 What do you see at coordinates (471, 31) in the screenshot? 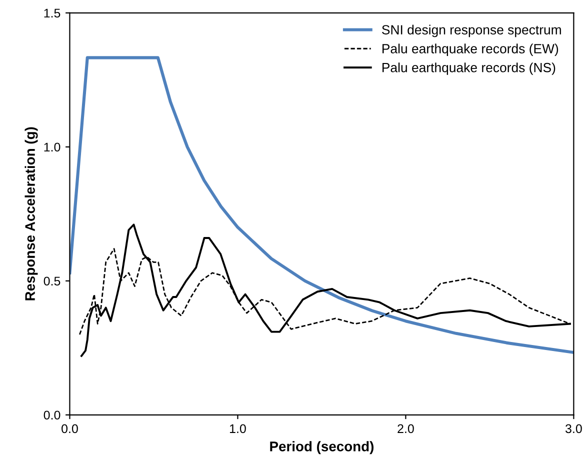
I see `legend-label: SNI design response spectrum` at bounding box center [471, 31].